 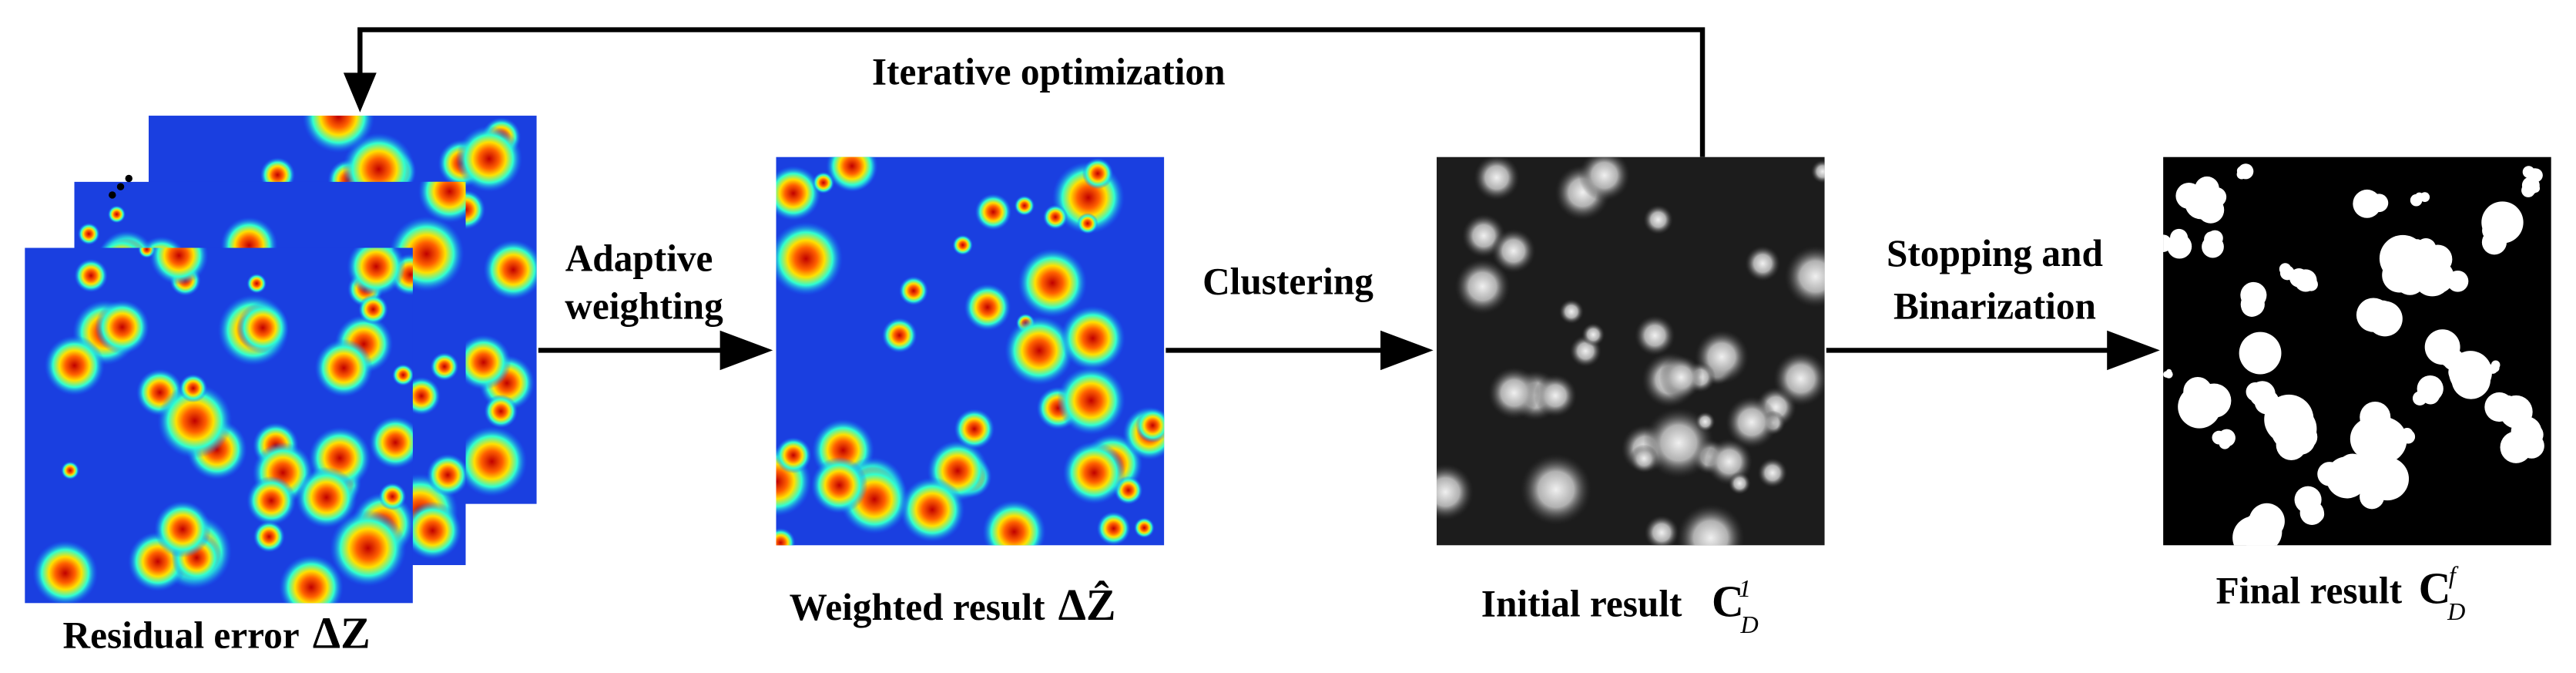 What do you see at coordinates (639, 259) in the screenshot?
I see `arrow-label: Adaptive` at bounding box center [639, 259].